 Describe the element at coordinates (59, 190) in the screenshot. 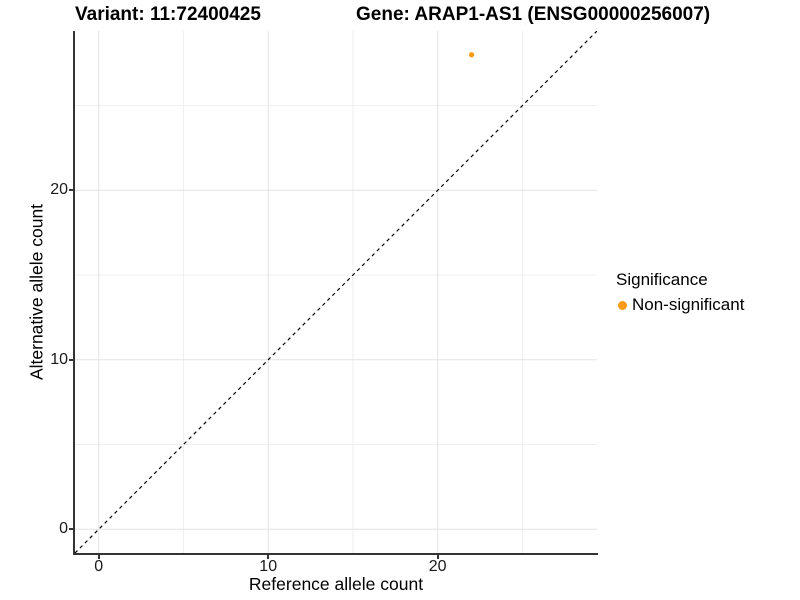

I see `y-tick-label: 20` at that location.